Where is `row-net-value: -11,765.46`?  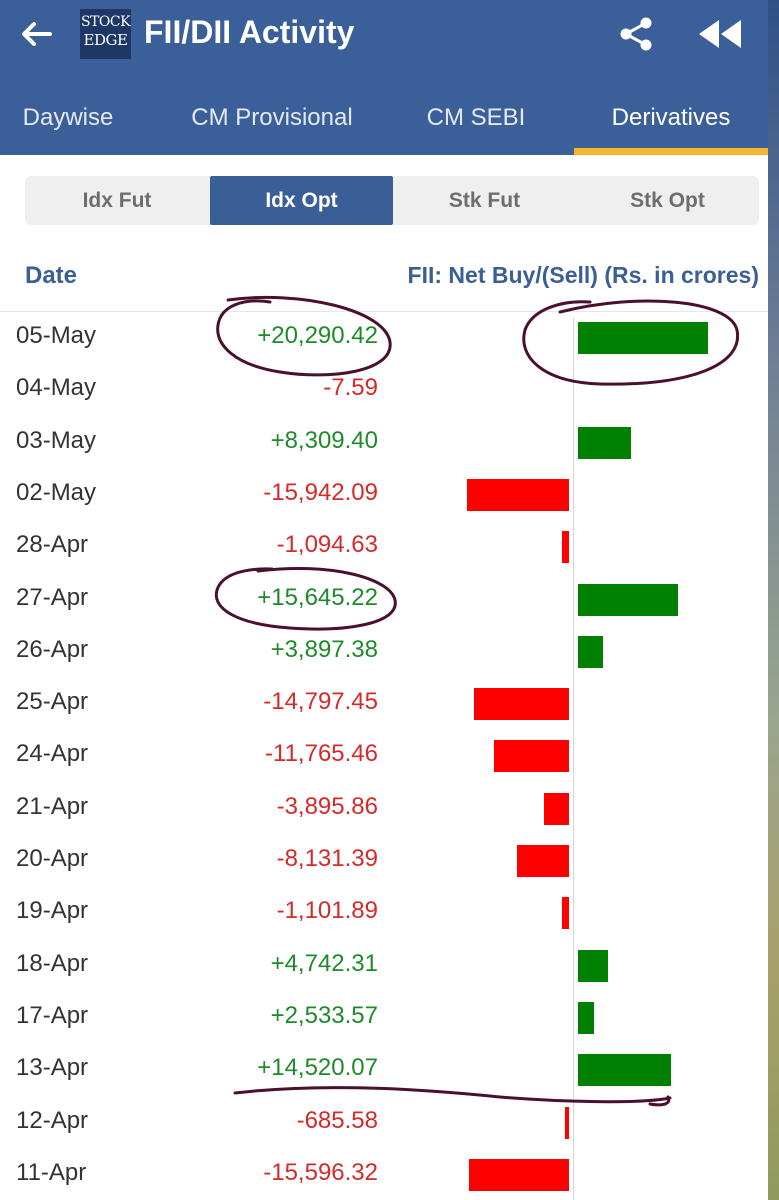 row-net-value: -11,765.46 is located at coordinates (321, 754).